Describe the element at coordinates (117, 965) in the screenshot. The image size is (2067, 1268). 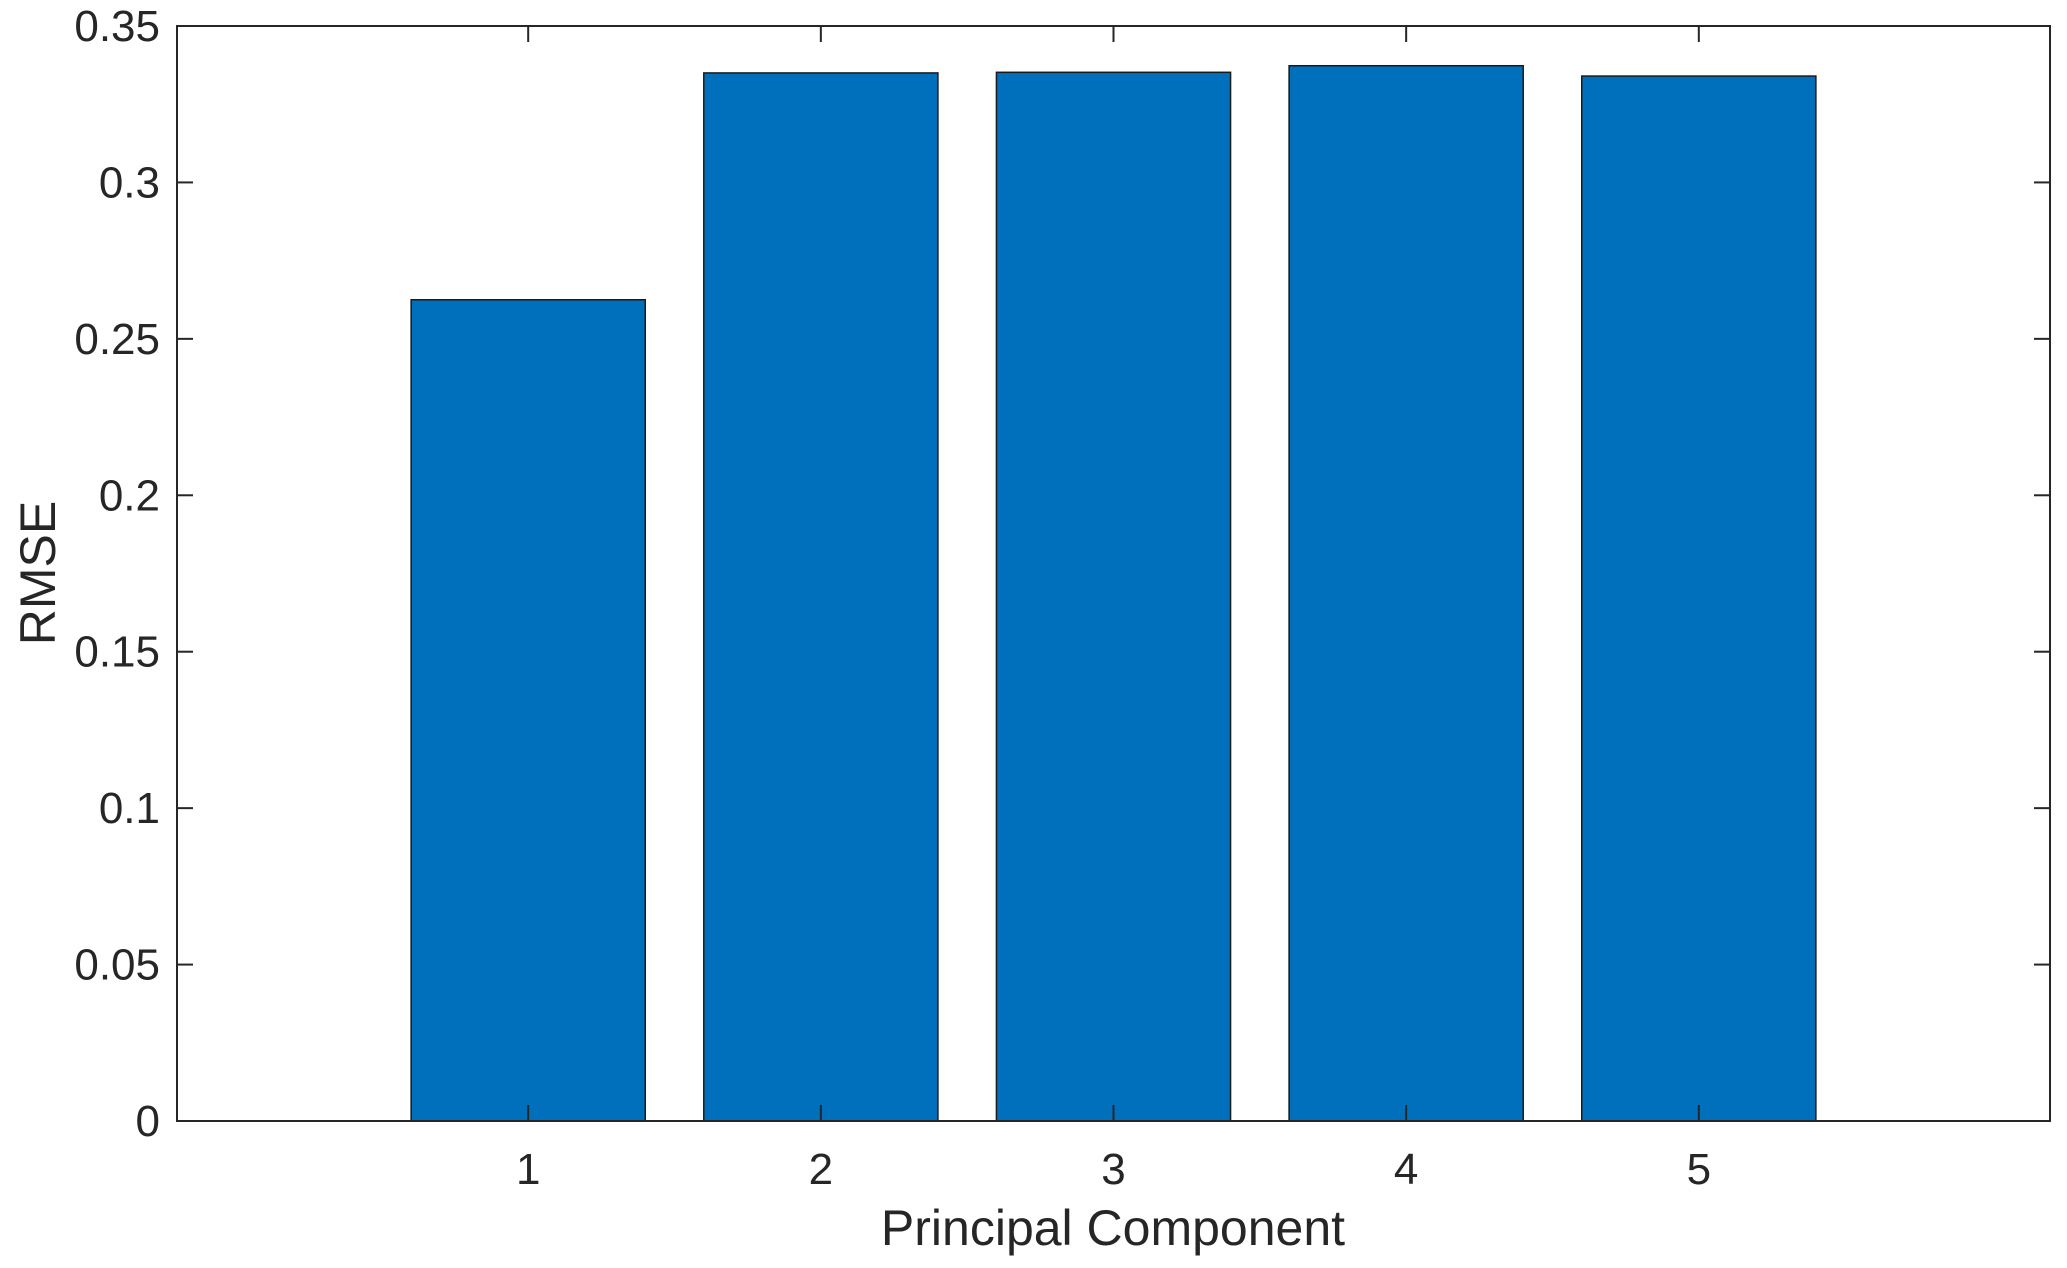
I see `y-tick-label-1: 0.05` at that location.